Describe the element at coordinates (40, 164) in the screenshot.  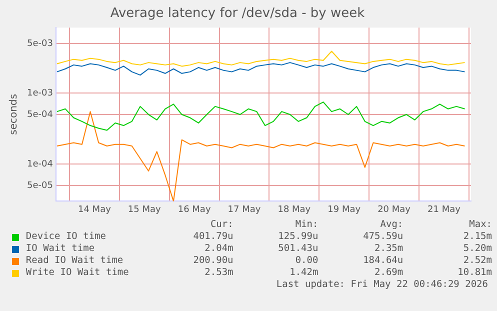
I see `y-tick-label: 1e-04` at that location.